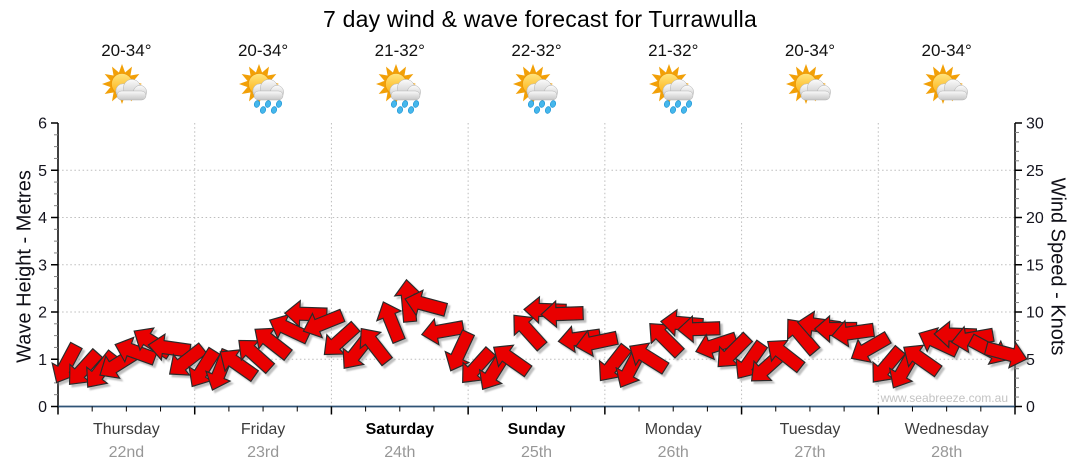  Describe the element at coordinates (400, 452) in the screenshot. I see `day-date: 24th` at that location.